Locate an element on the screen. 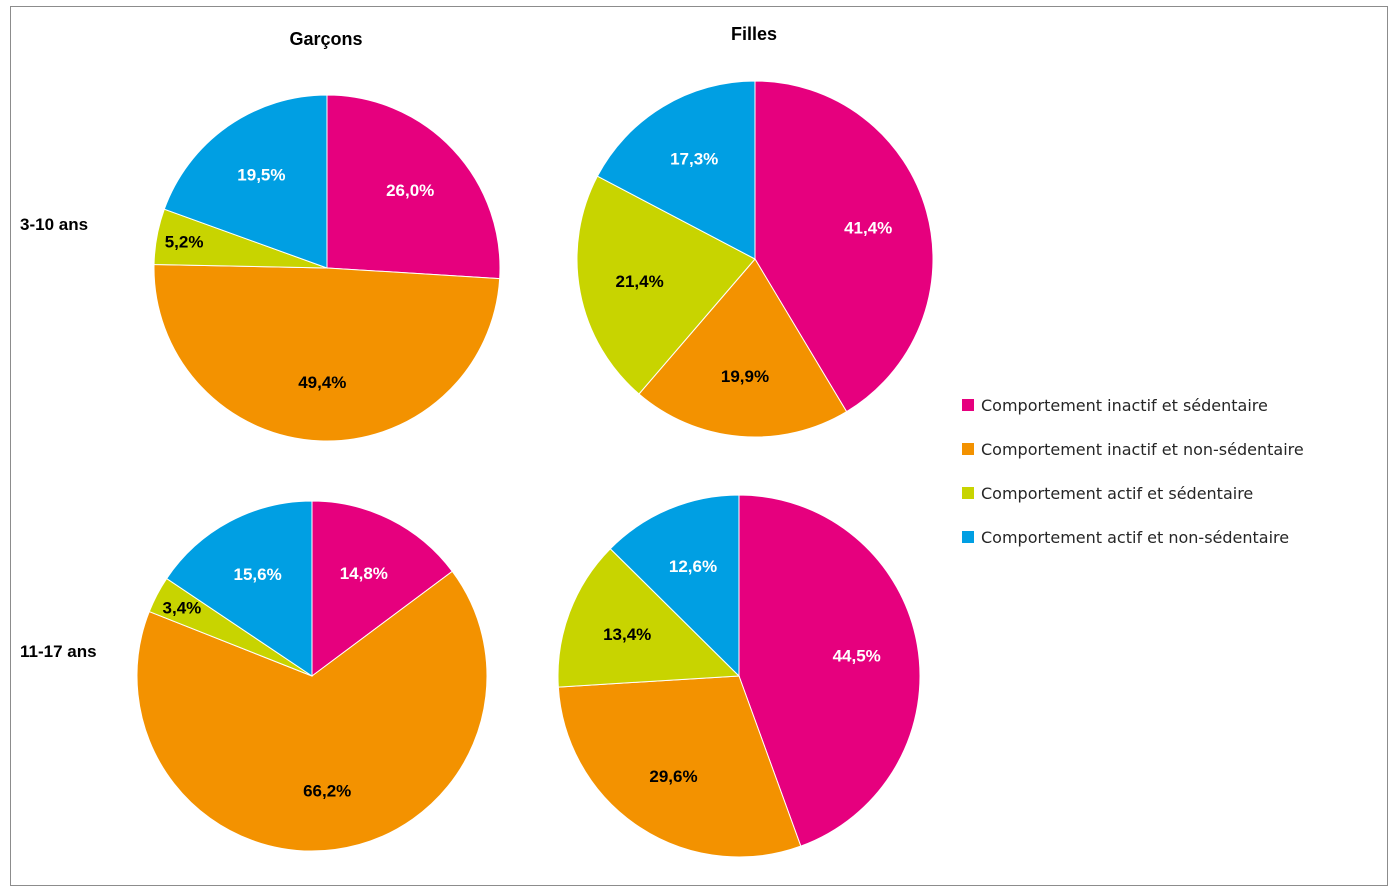 The height and width of the screenshot is (886, 1389). pie-slice-inactif-non-sedentaire is located at coordinates (327, 352).